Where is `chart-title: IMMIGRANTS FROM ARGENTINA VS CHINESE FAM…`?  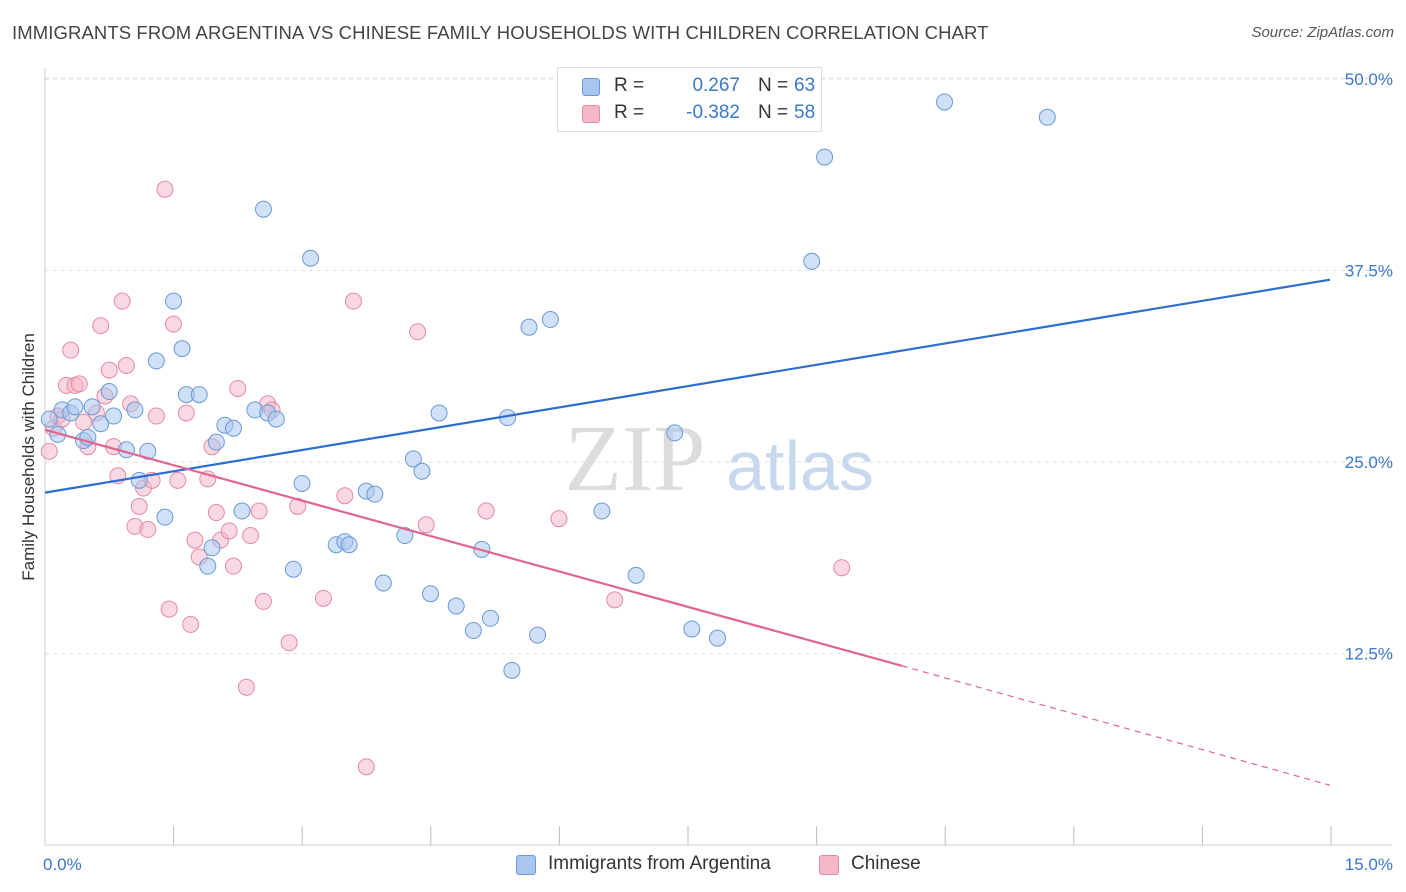 chart-title: IMMIGRANTS FROM ARGENTINA VS CHINESE FAM… is located at coordinates (500, 32).